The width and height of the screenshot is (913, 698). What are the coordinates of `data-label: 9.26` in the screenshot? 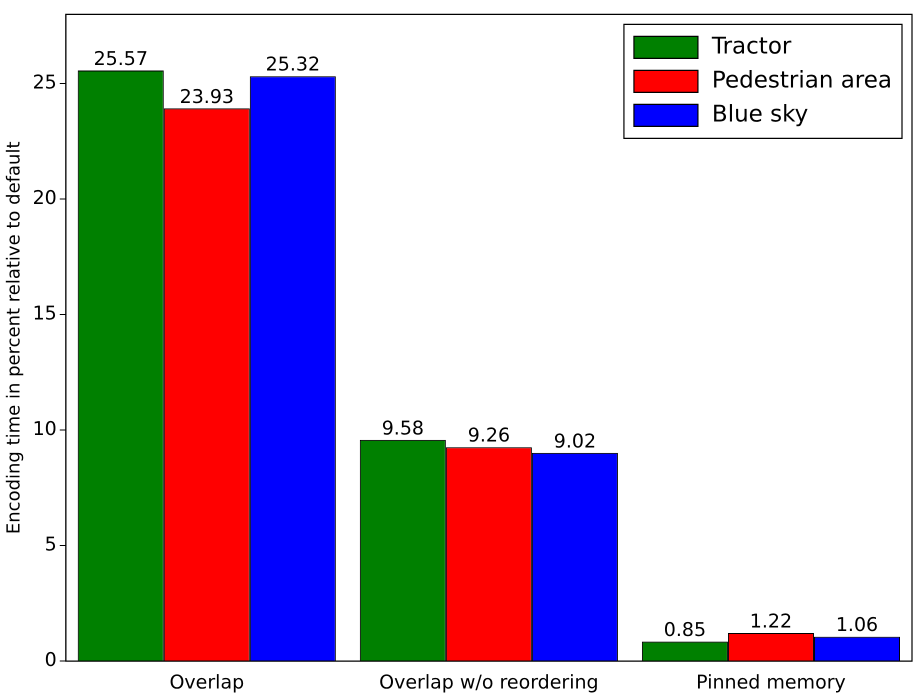 It's located at (489, 435).